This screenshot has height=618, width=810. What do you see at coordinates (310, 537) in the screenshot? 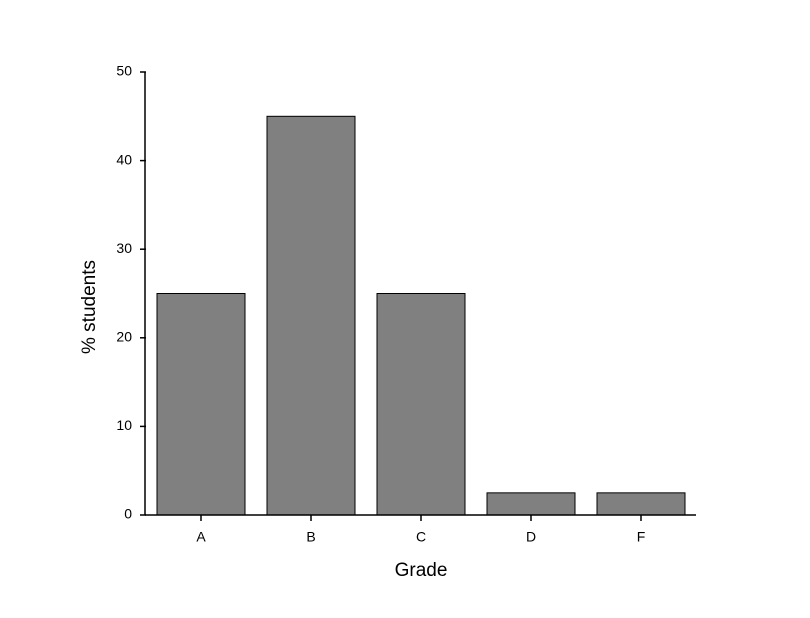
I see `x-tick-label: B` at bounding box center [310, 537].